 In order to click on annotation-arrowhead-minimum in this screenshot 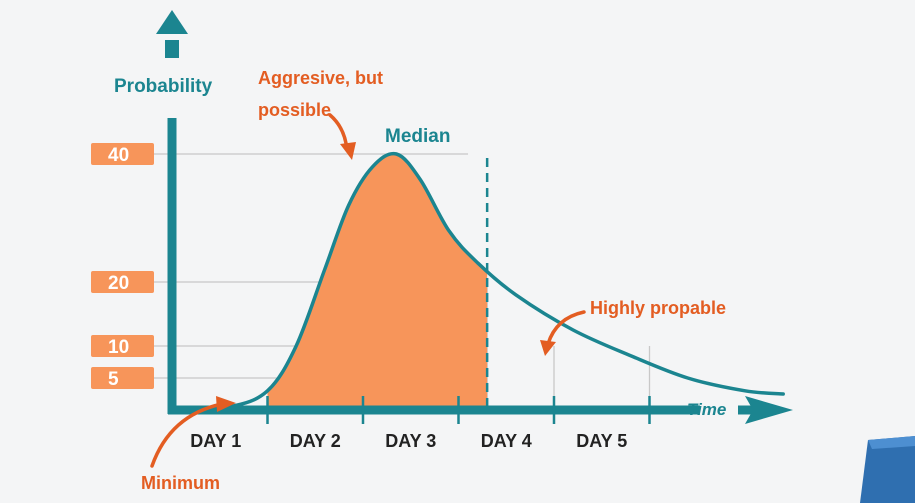, I will do `click(226, 404)`.